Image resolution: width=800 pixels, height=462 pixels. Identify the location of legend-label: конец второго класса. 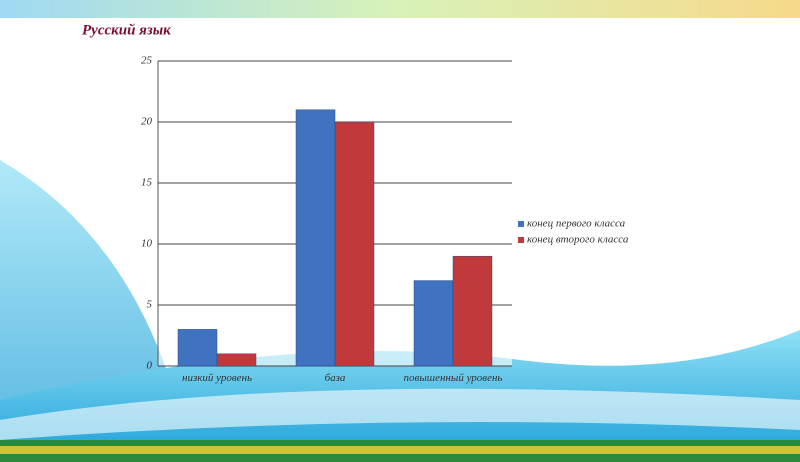
(578, 240).